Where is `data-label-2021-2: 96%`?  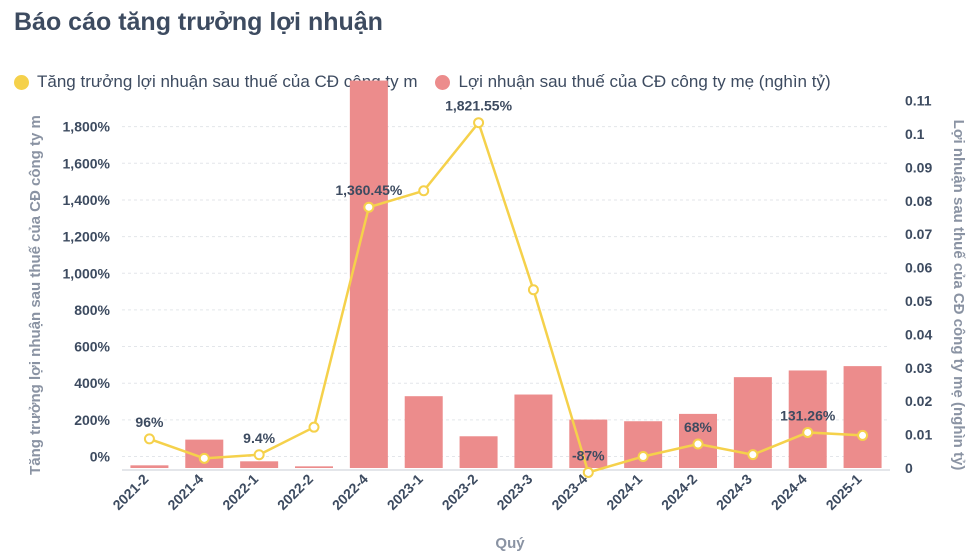 data-label-2021-2: 96% is located at coordinates (149, 422).